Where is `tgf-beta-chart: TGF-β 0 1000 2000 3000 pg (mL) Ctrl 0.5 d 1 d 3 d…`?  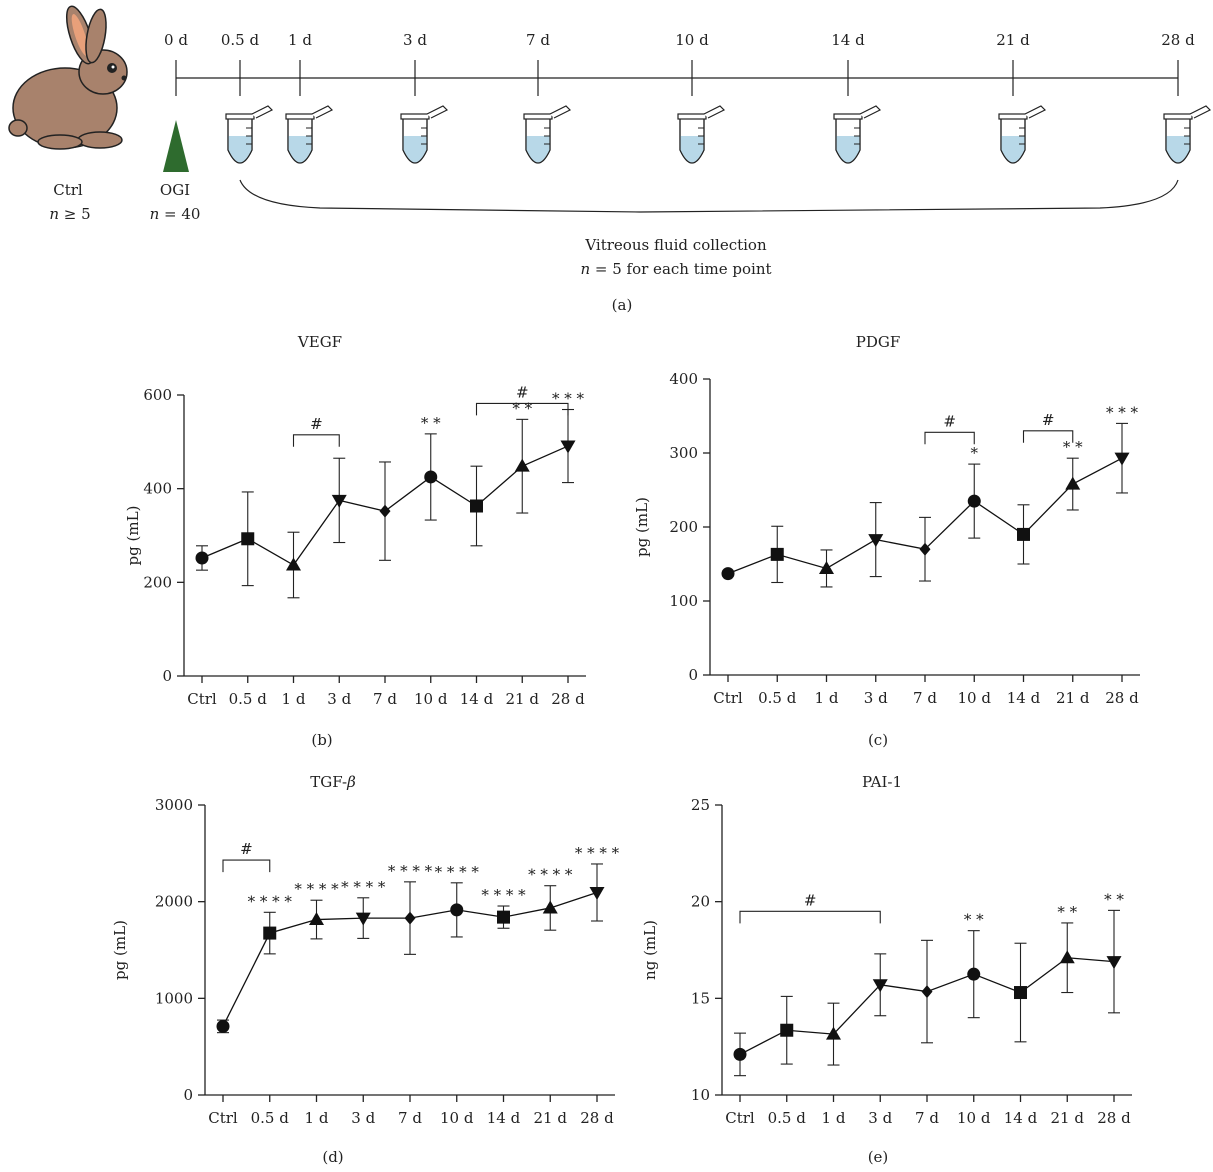
tgf-beta-chart: TGF-β 0 1000 2000 3000 pg (mL) Ctrl 0.5 d 1 d 3 d… is located at coordinates (365, 969).